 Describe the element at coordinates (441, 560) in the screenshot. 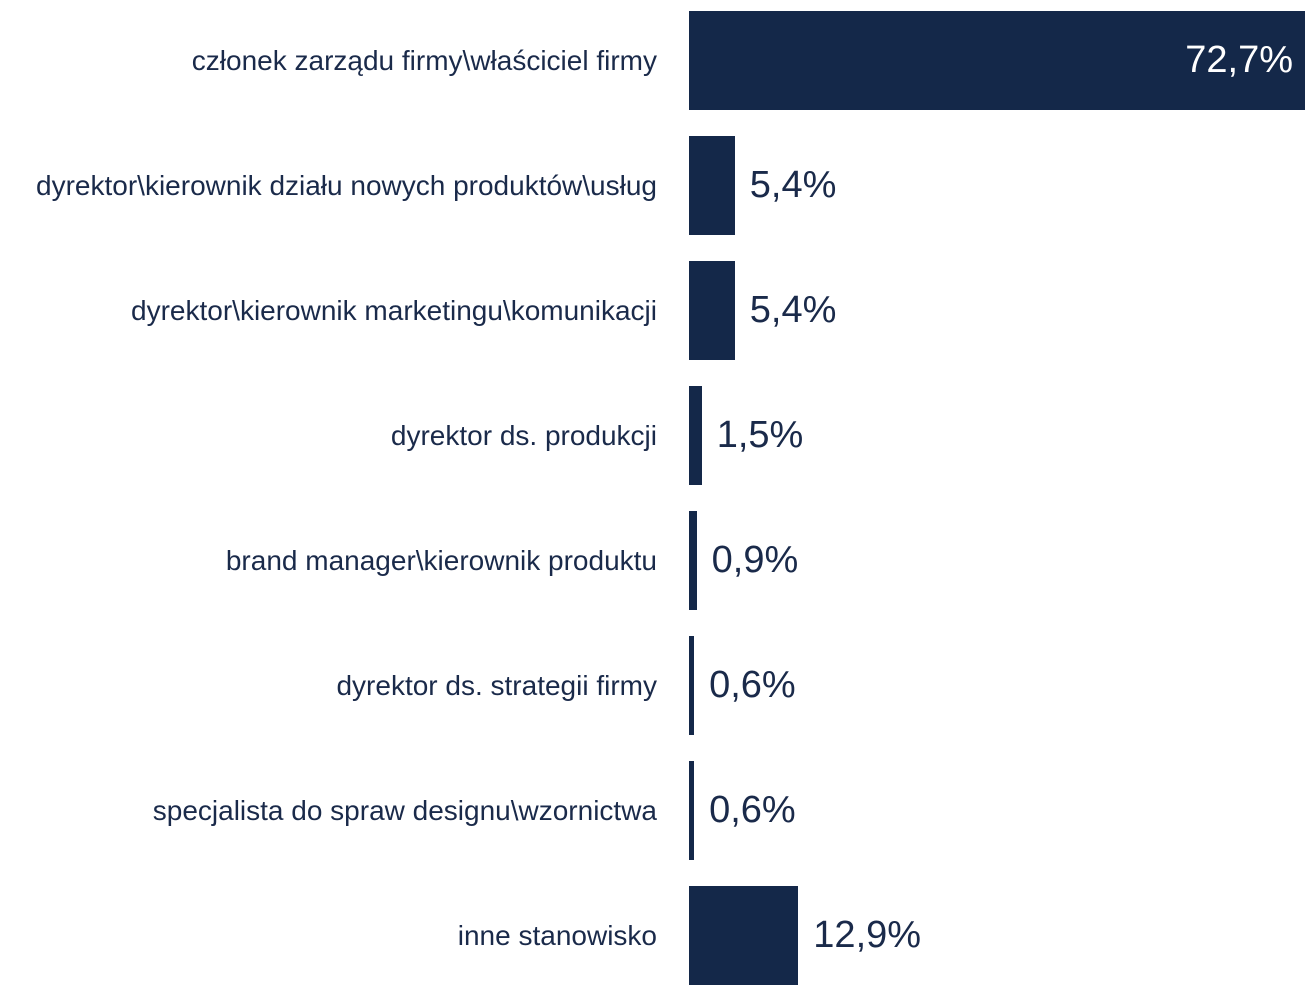

I see `category-label: brand manager\kierownik produktu` at that location.